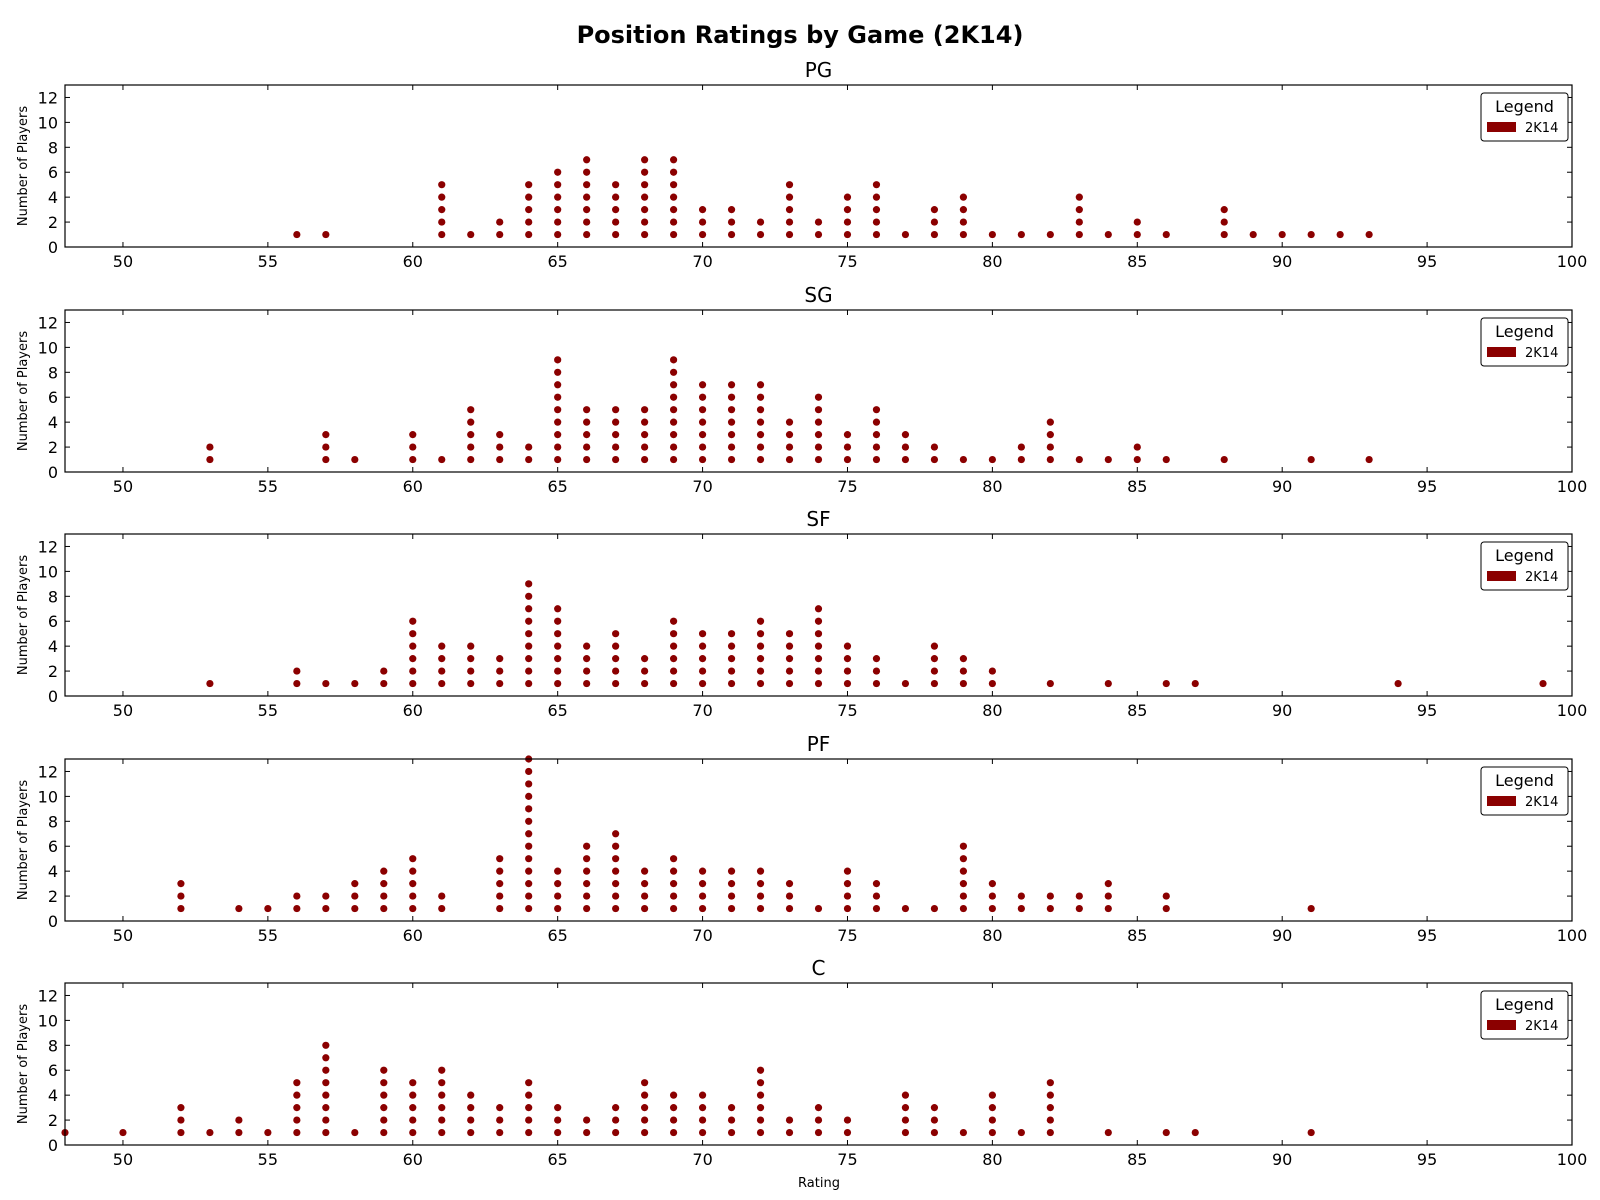 The image size is (1600, 1200). What do you see at coordinates (48, 97) in the screenshot?
I see `y-tick-label: 12` at bounding box center [48, 97].